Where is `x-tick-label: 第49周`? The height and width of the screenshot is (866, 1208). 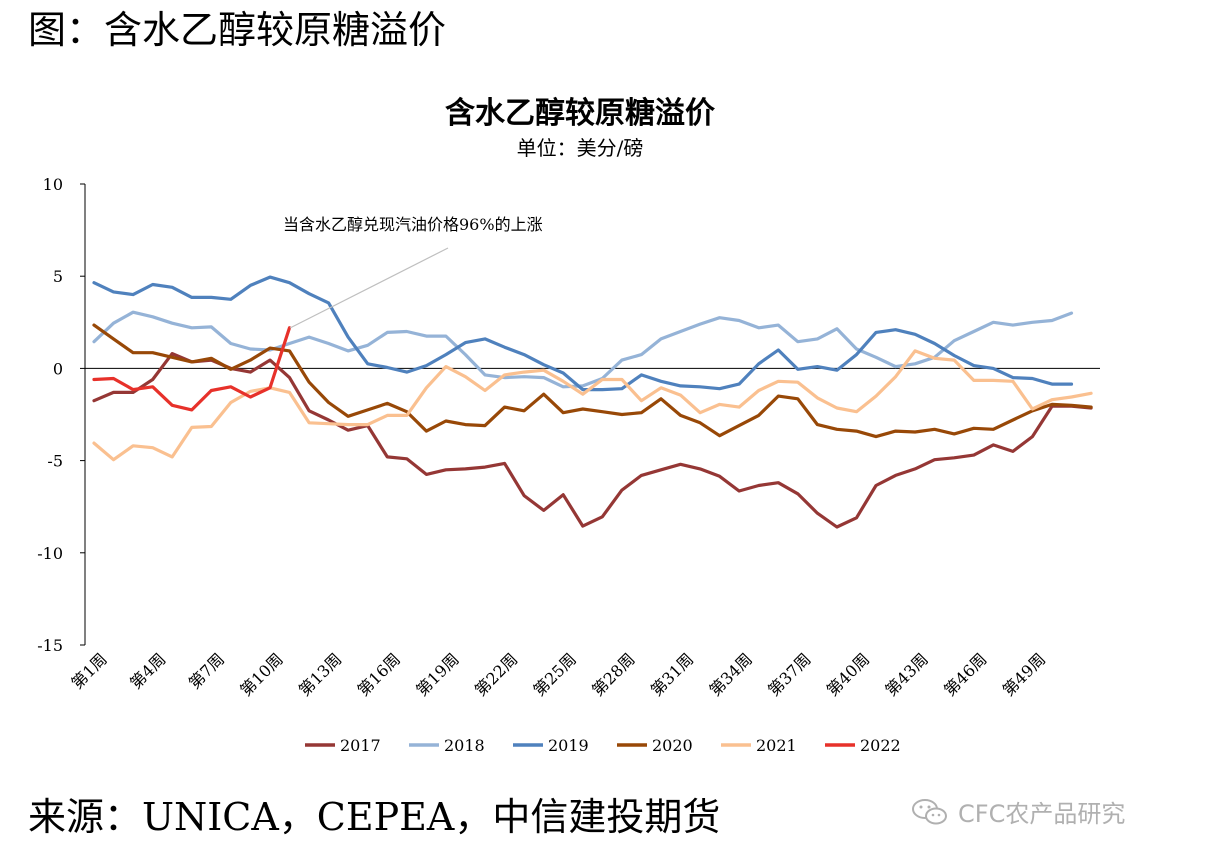
x-tick-label: 第49周 is located at coordinates (1024, 674).